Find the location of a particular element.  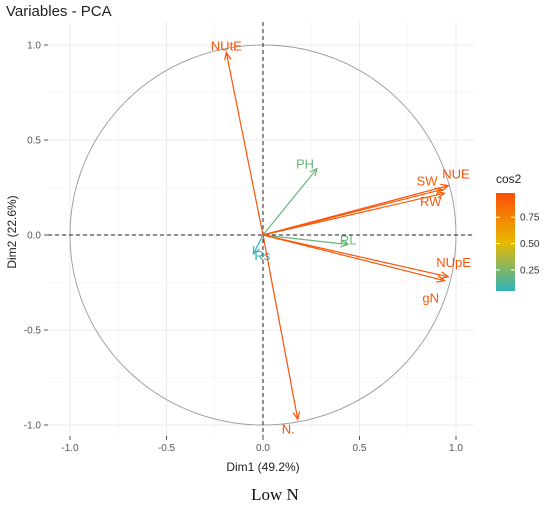

y-tick-label: 0.5 is located at coordinates (34, 141).